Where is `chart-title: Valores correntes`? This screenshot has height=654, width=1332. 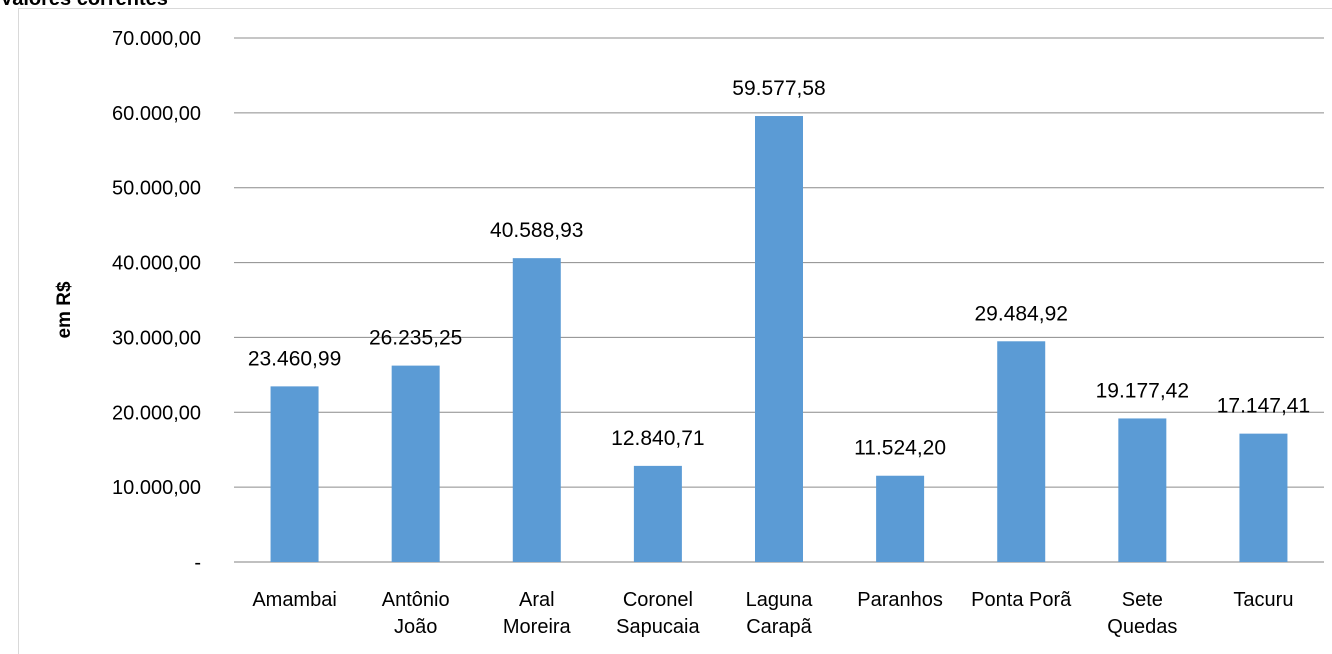
chart-title: Valores correntes is located at coordinates (84, 5).